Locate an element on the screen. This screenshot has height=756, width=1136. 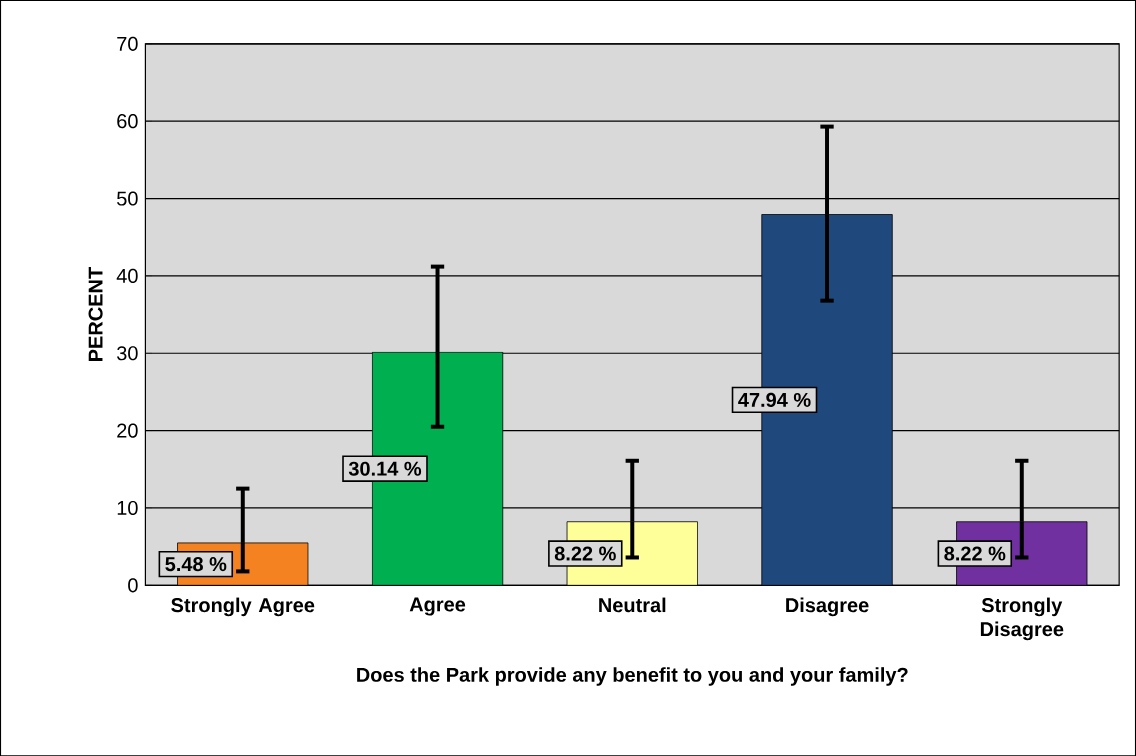
x-axis-title: Does the Park provide any benefit to you and your family? is located at coordinates (632, 676).